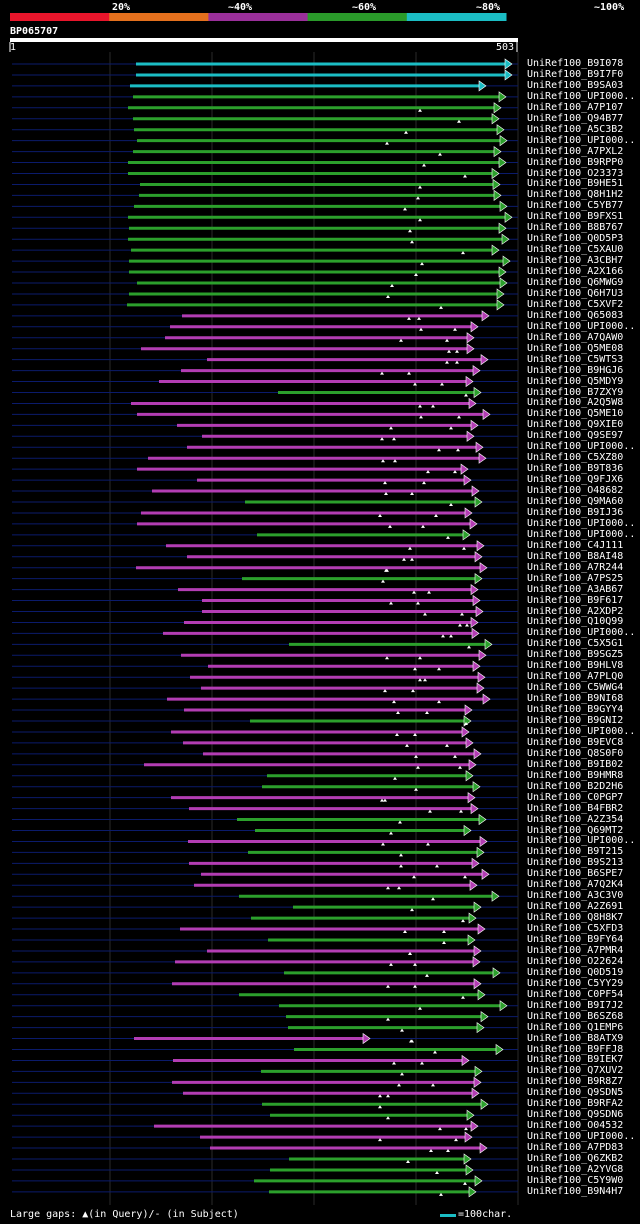  I want to click on hit-label: UniRef100_B9NI68, so click(575, 699).